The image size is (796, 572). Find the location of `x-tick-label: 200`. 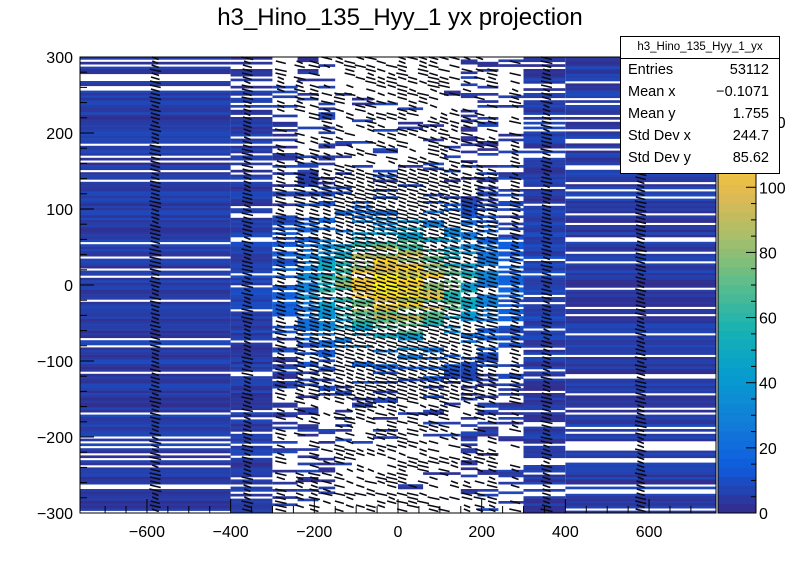

x-tick-label: 200 is located at coordinates (481, 532).